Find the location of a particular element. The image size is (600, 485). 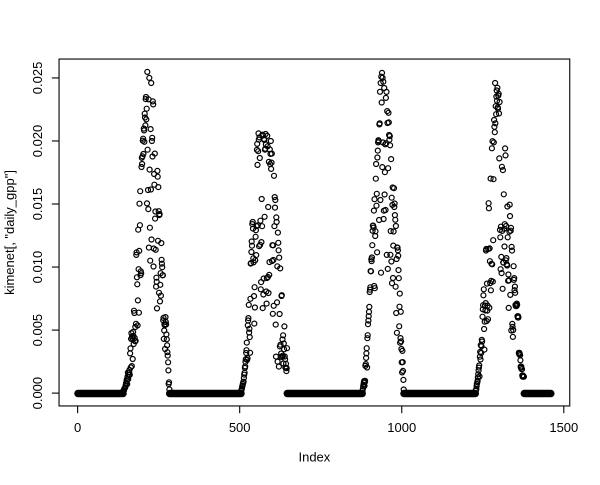

svg-text: 1500 is located at coordinates (563, 427).